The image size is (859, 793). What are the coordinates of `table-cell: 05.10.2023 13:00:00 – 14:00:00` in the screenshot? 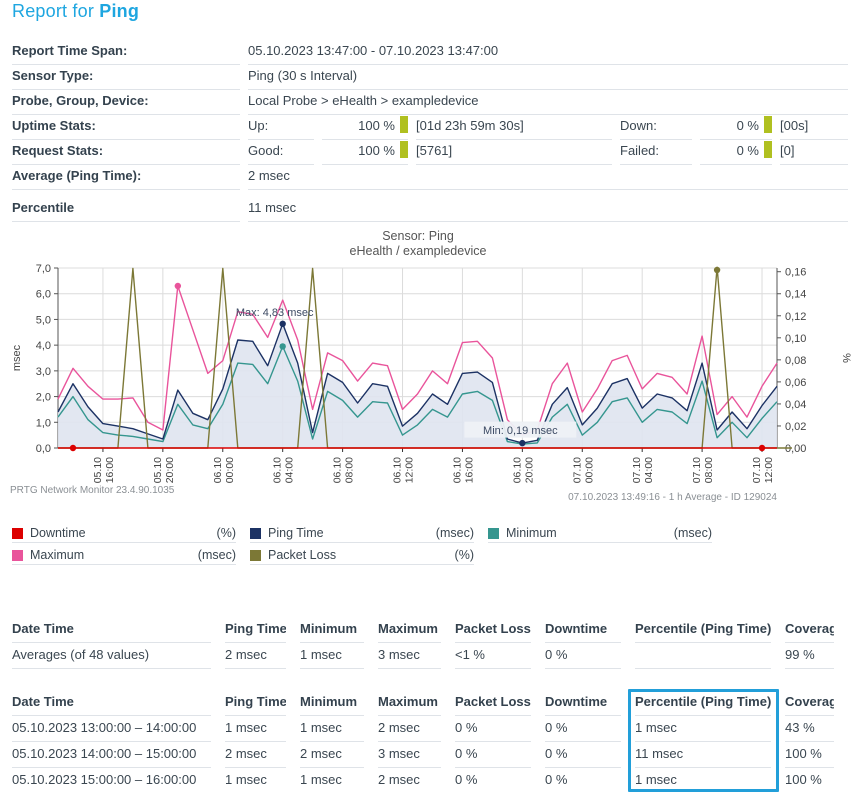 It's located at (118, 729).